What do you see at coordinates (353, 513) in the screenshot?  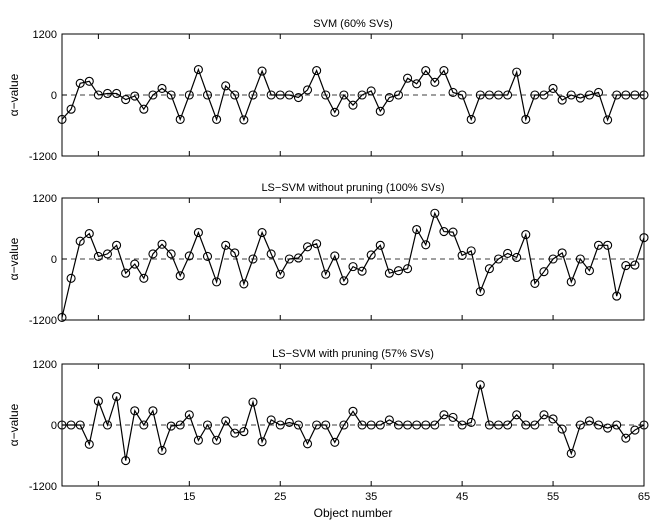 I see `x-axis-label: Object number` at bounding box center [353, 513].